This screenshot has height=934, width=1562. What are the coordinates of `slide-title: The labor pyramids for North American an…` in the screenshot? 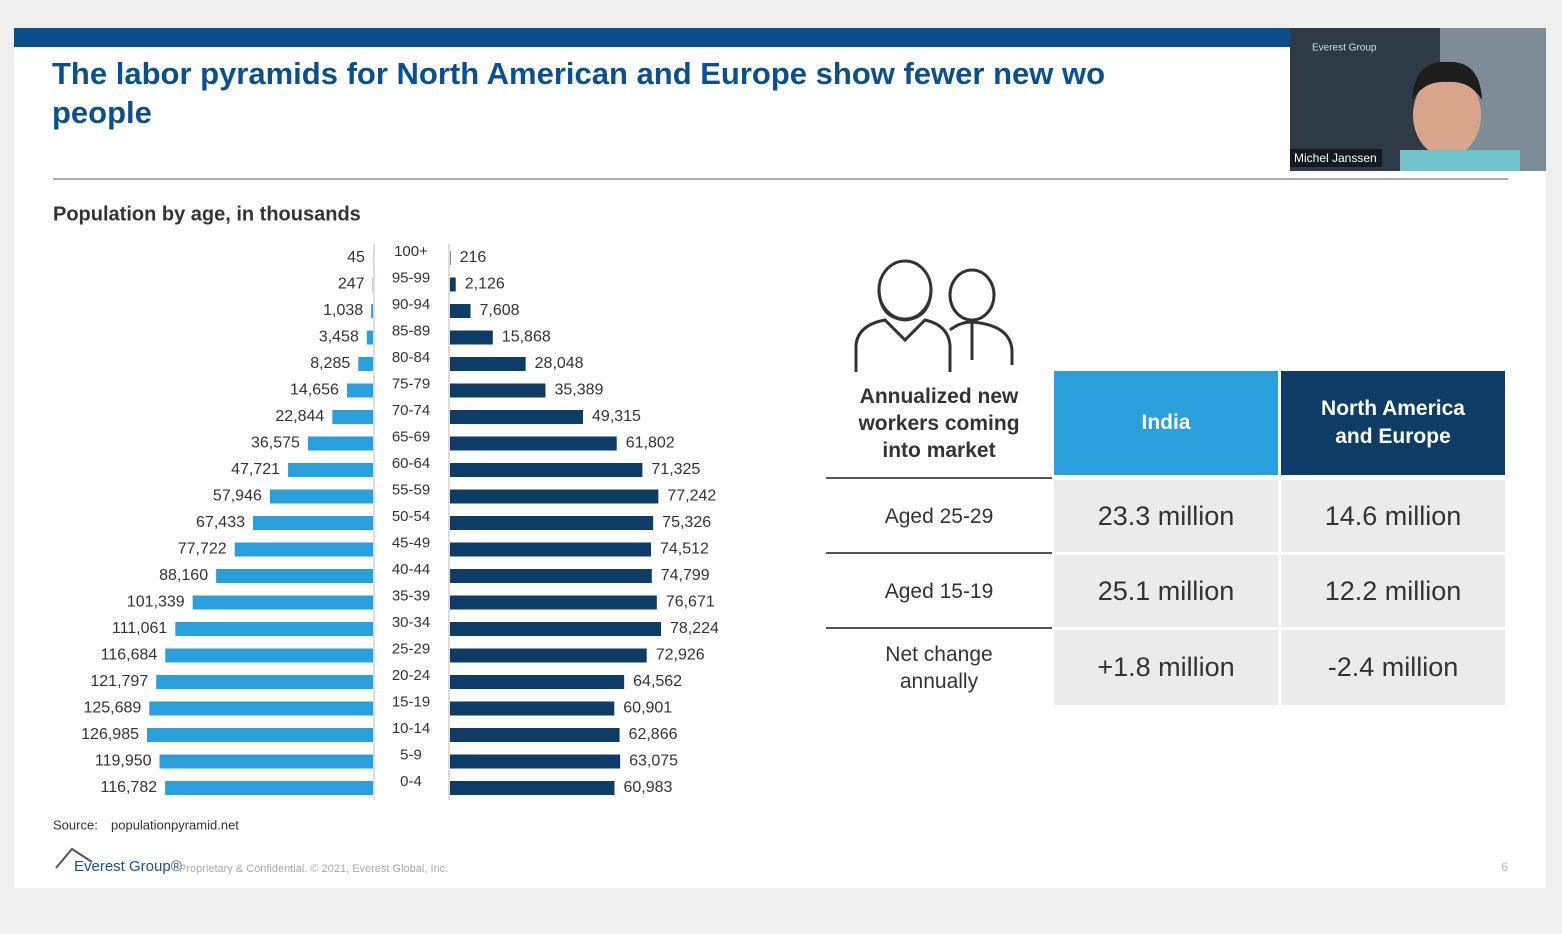 It's located at (578, 73).